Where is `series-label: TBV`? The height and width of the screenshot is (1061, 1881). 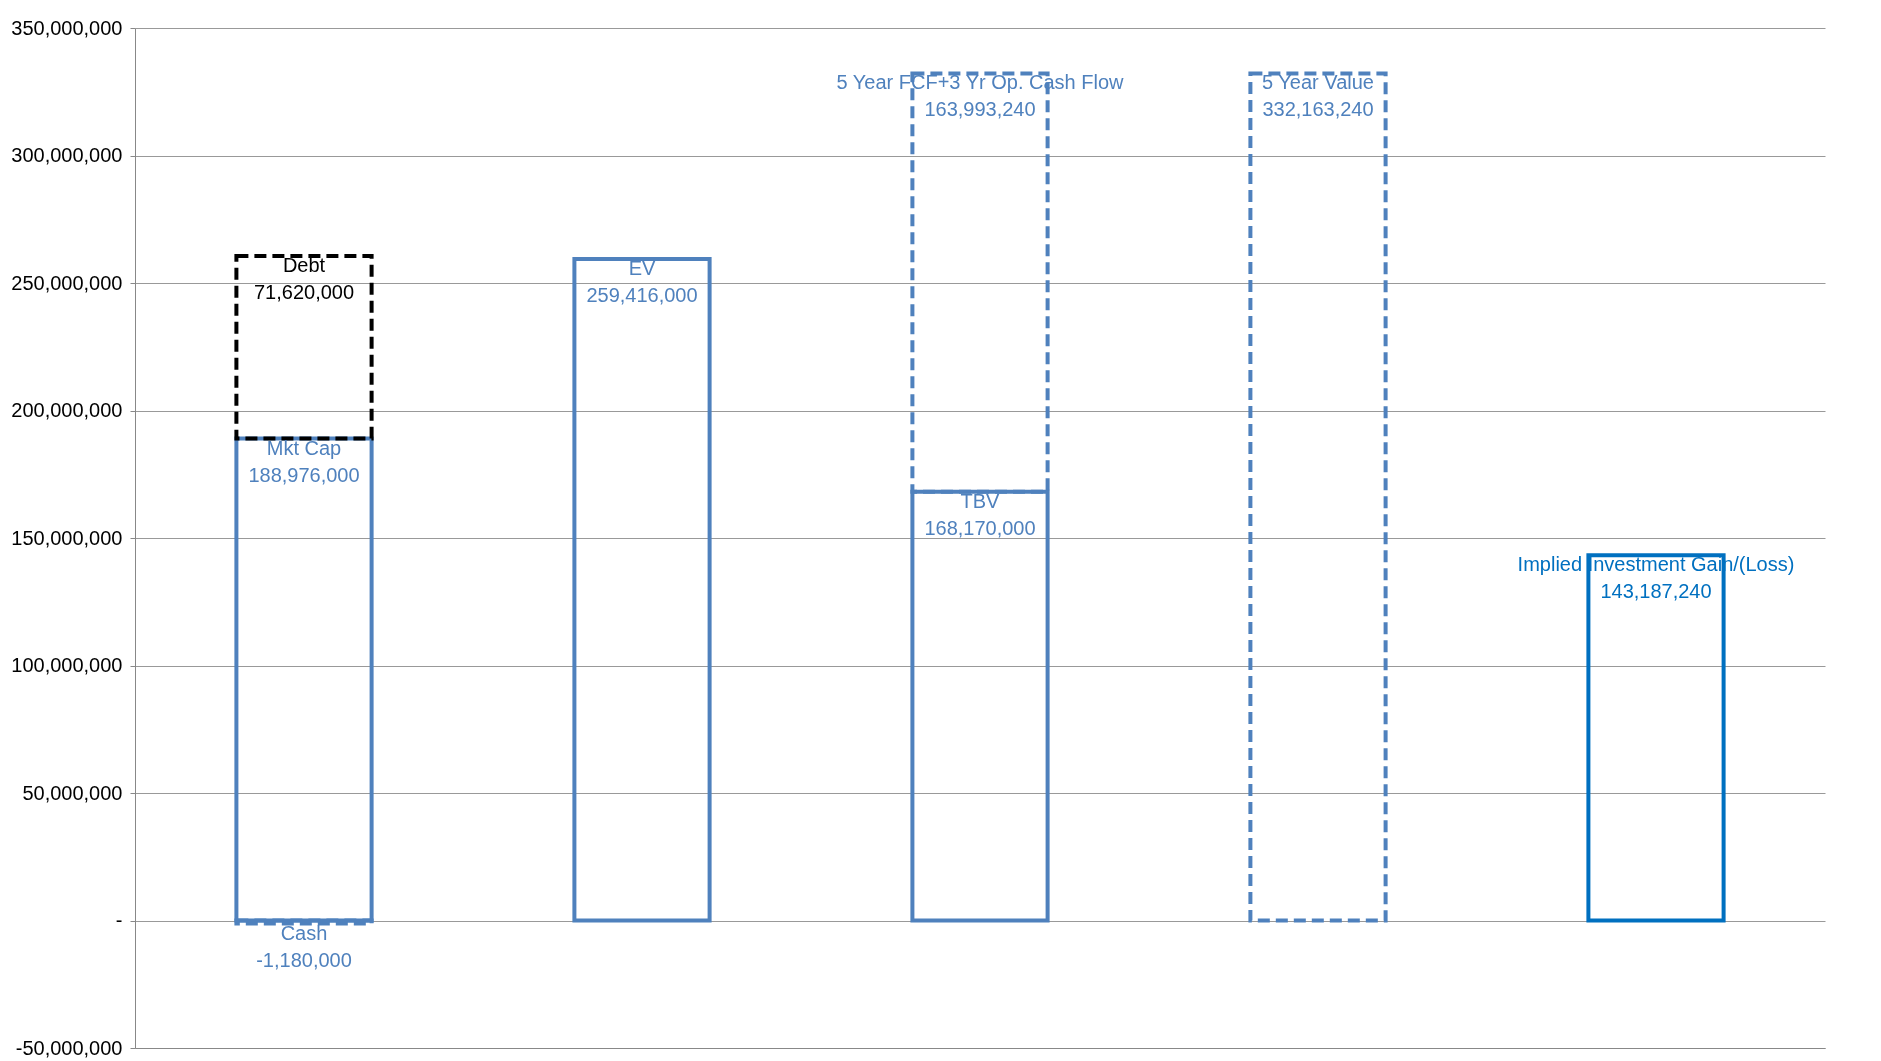
series-label: TBV is located at coordinates (980, 500).